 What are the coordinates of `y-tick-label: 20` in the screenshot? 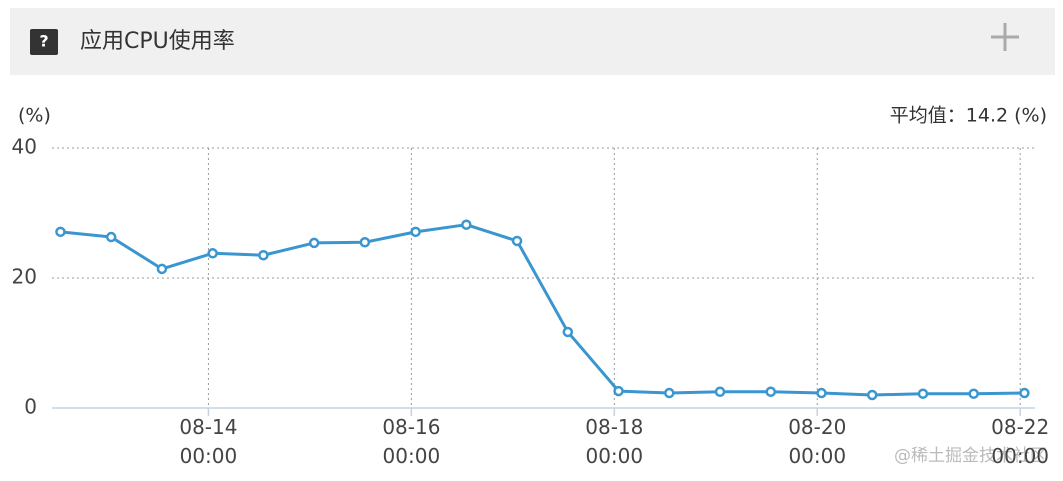 It's located at (24, 277).